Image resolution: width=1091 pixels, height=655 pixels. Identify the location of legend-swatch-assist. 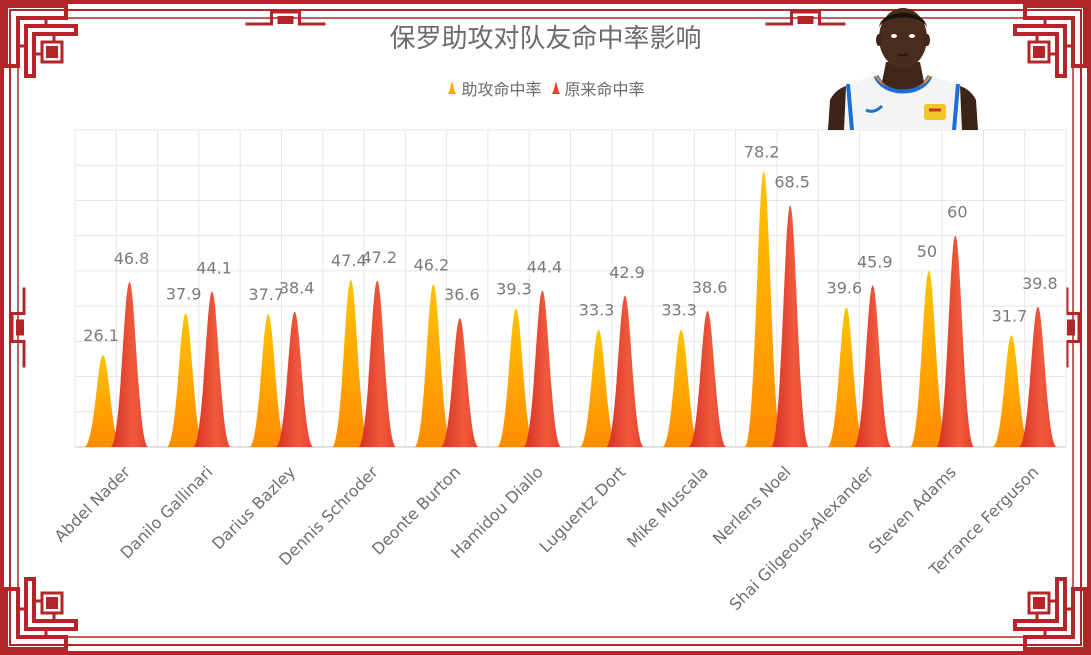
(452, 88).